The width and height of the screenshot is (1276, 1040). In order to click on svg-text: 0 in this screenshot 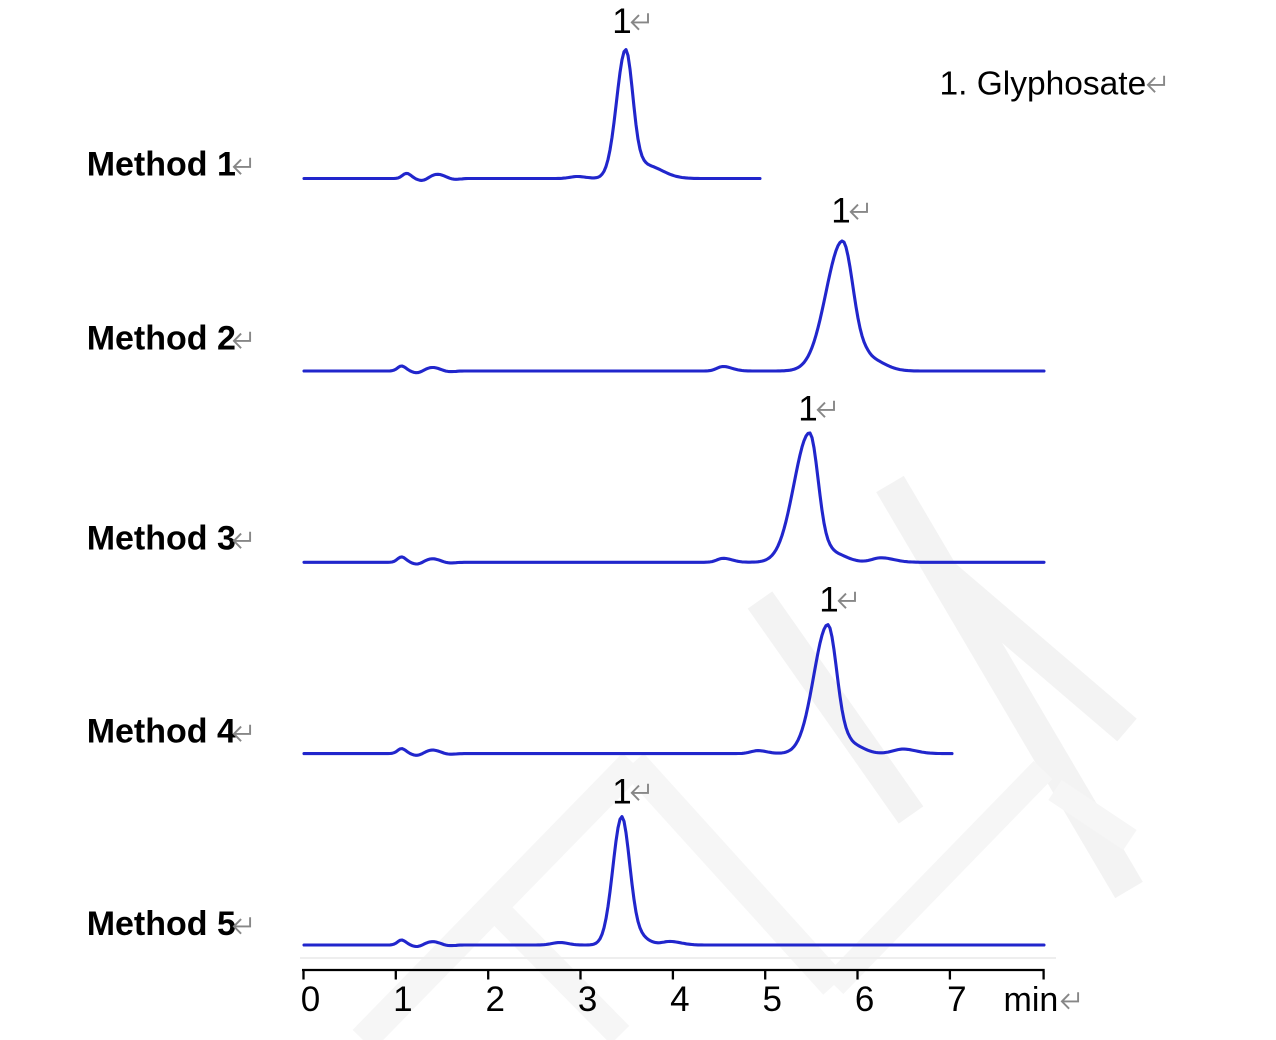, I will do `click(310, 999)`.